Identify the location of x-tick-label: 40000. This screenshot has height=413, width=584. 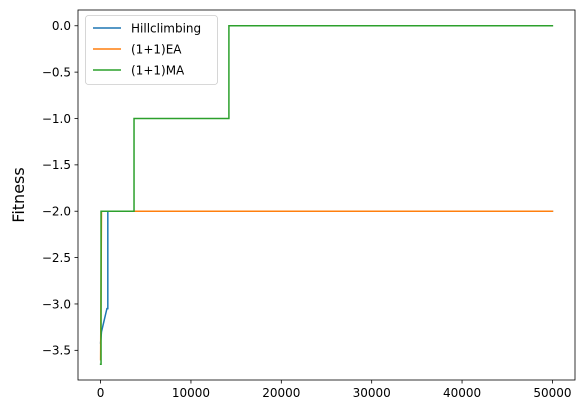
(462, 393).